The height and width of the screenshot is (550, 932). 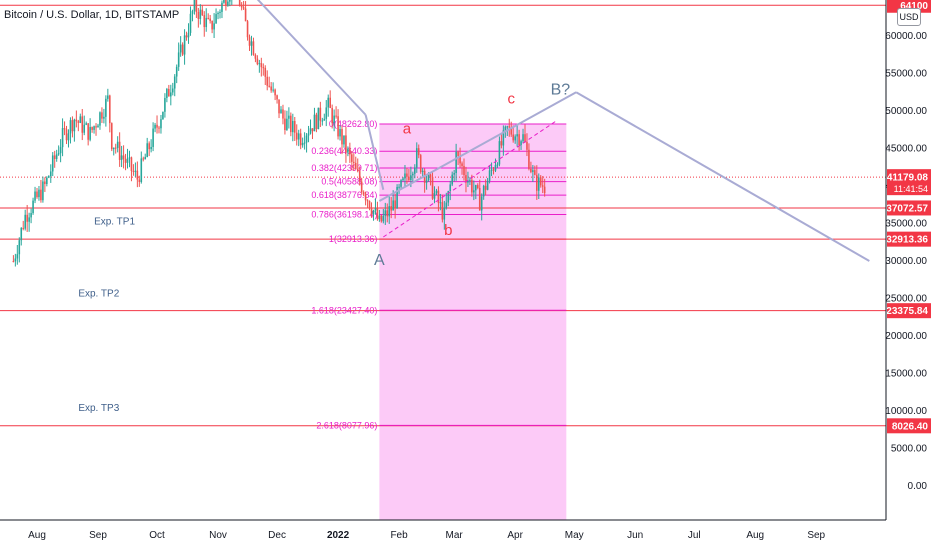 I want to click on price-tick-label: 55000.00, so click(x=906, y=74).